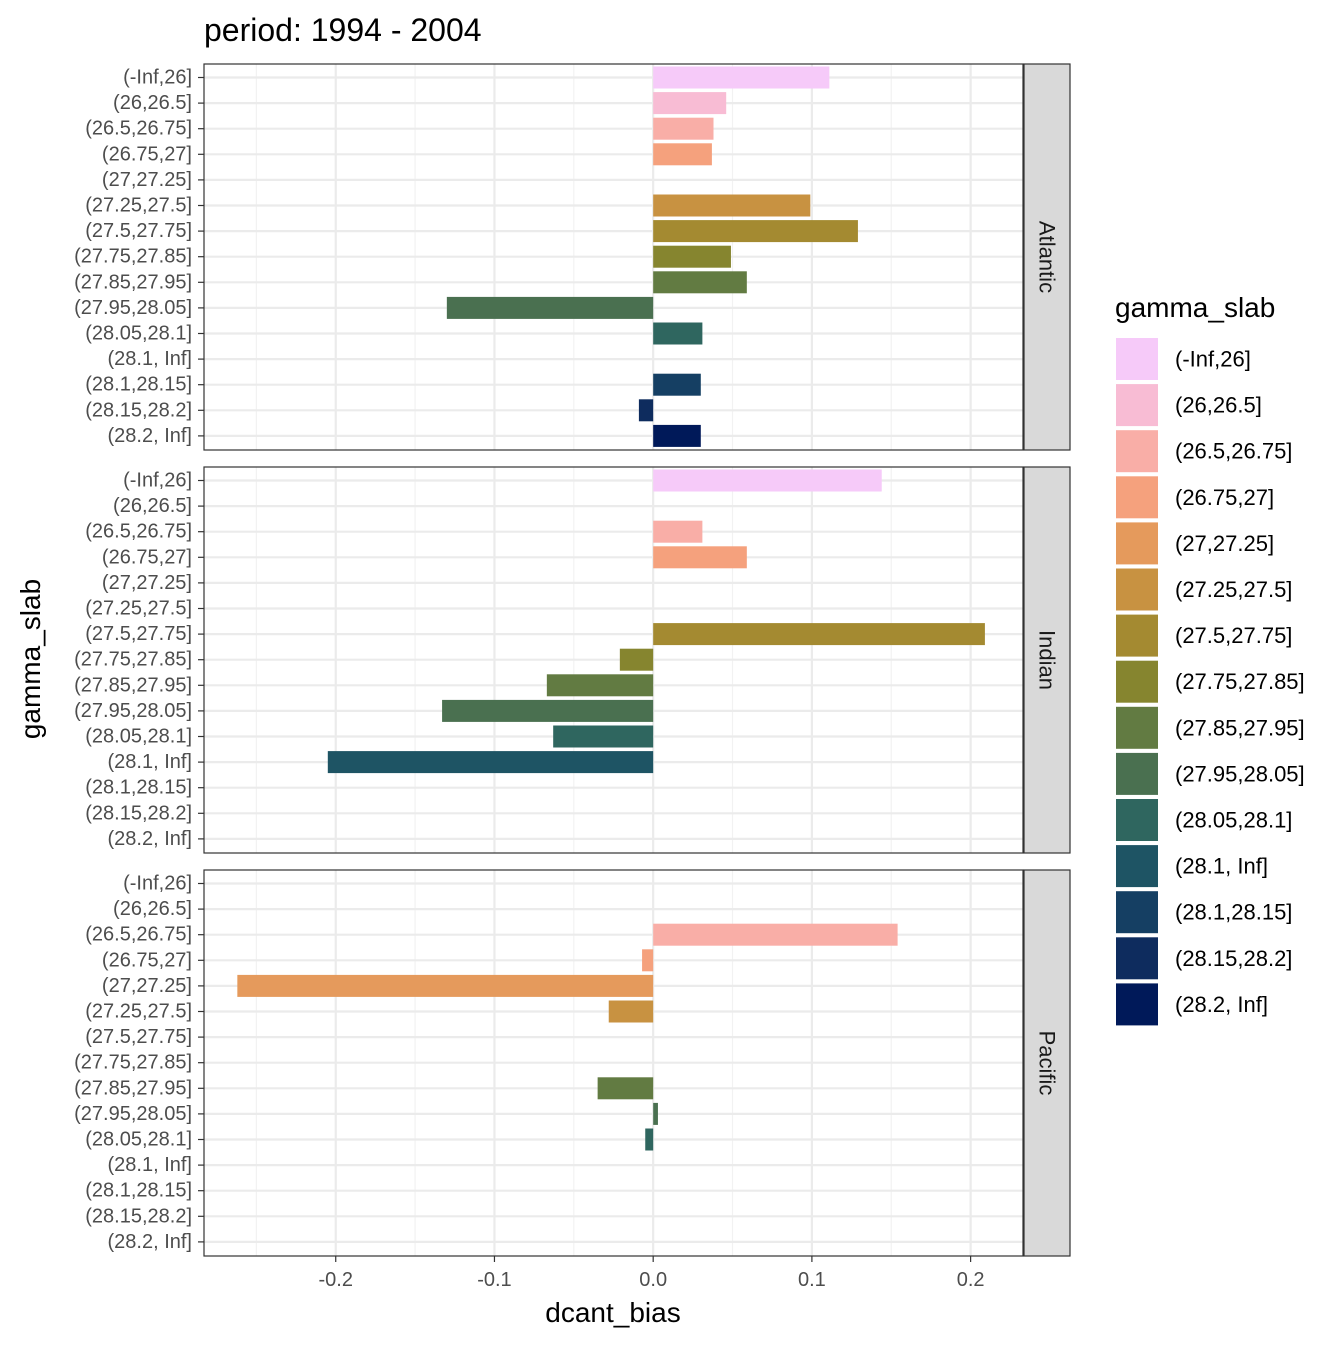 The image size is (1344, 1349). What do you see at coordinates (1233, 451) in the screenshot?
I see `legend-label: (26.5,26.75]` at bounding box center [1233, 451].